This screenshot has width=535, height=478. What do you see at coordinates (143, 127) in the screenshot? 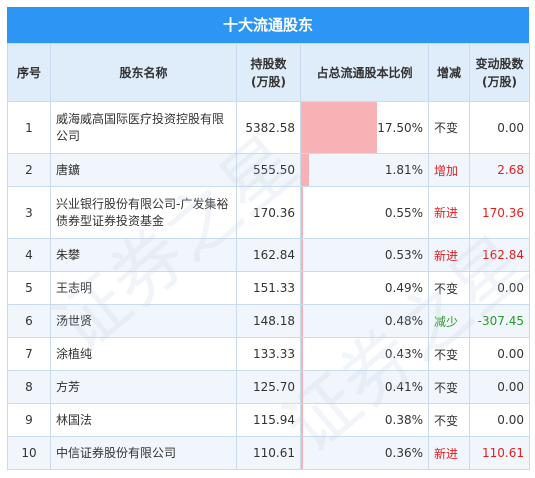
I see `shareholder-name: 威海威高国际医疗投资控股有限公司` at bounding box center [143, 127].